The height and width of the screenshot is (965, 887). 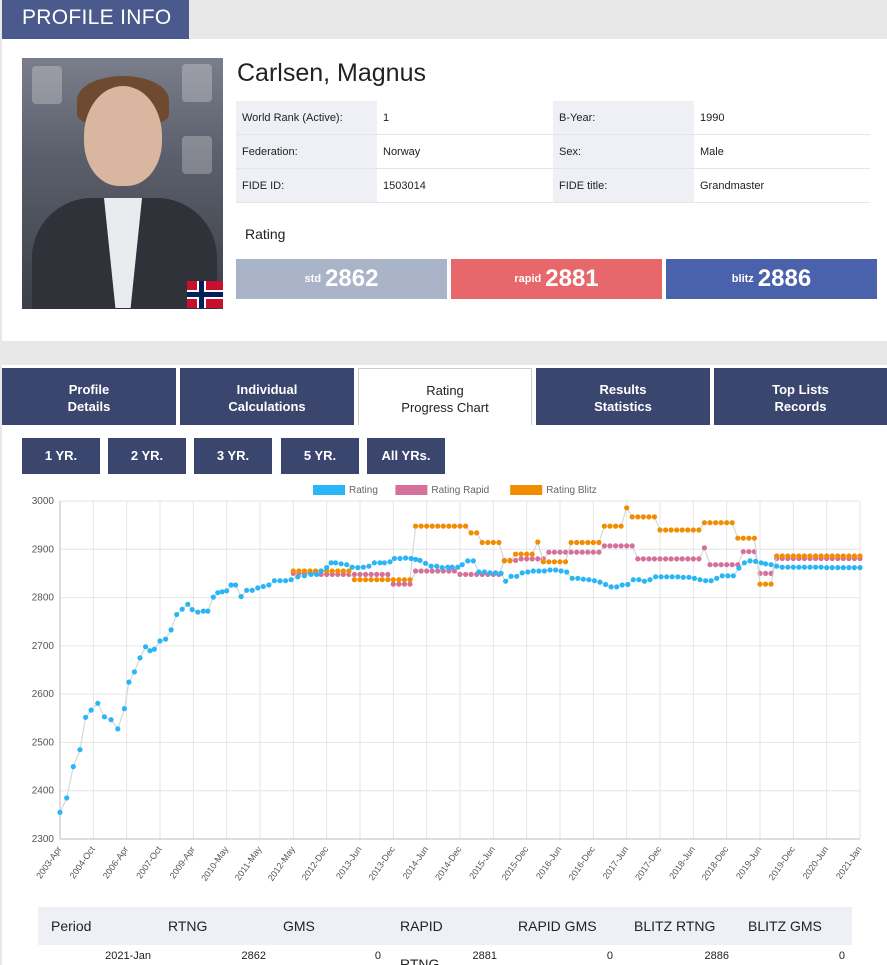 What do you see at coordinates (89, 396) in the screenshot?
I see `tab-profile-details: Profile Details` at bounding box center [89, 396].